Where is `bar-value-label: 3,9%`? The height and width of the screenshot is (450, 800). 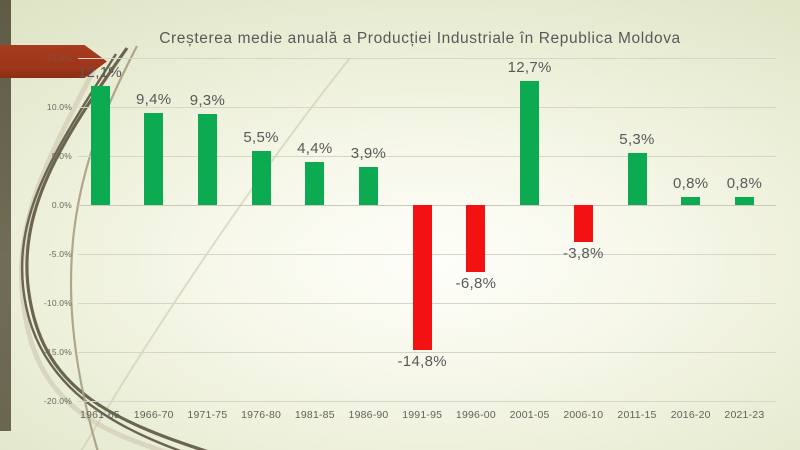 bar-value-label: 3,9% is located at coordinates (368, 153).